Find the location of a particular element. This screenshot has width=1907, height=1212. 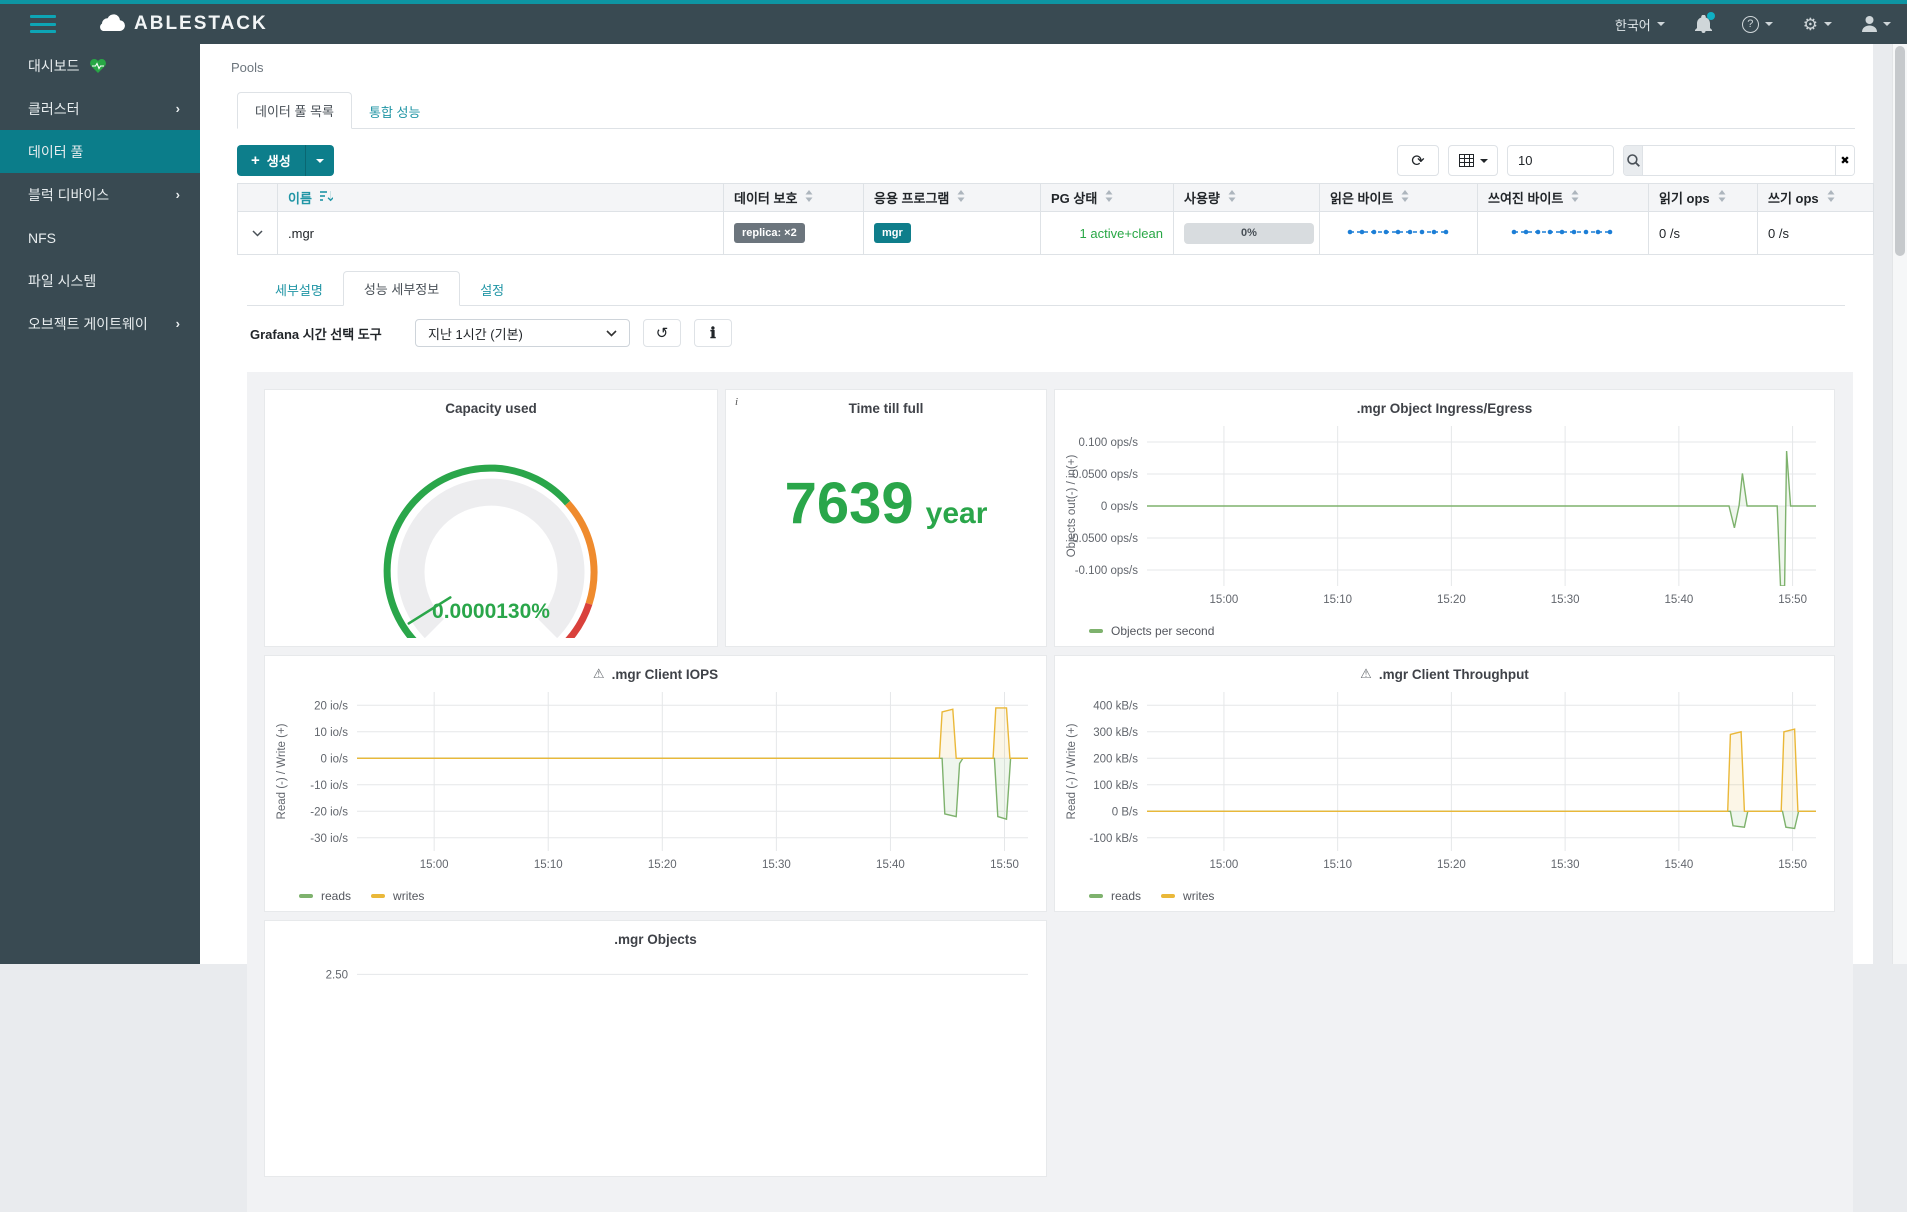

brand-name: ABLESTACK is located at coordinates (201, 23).